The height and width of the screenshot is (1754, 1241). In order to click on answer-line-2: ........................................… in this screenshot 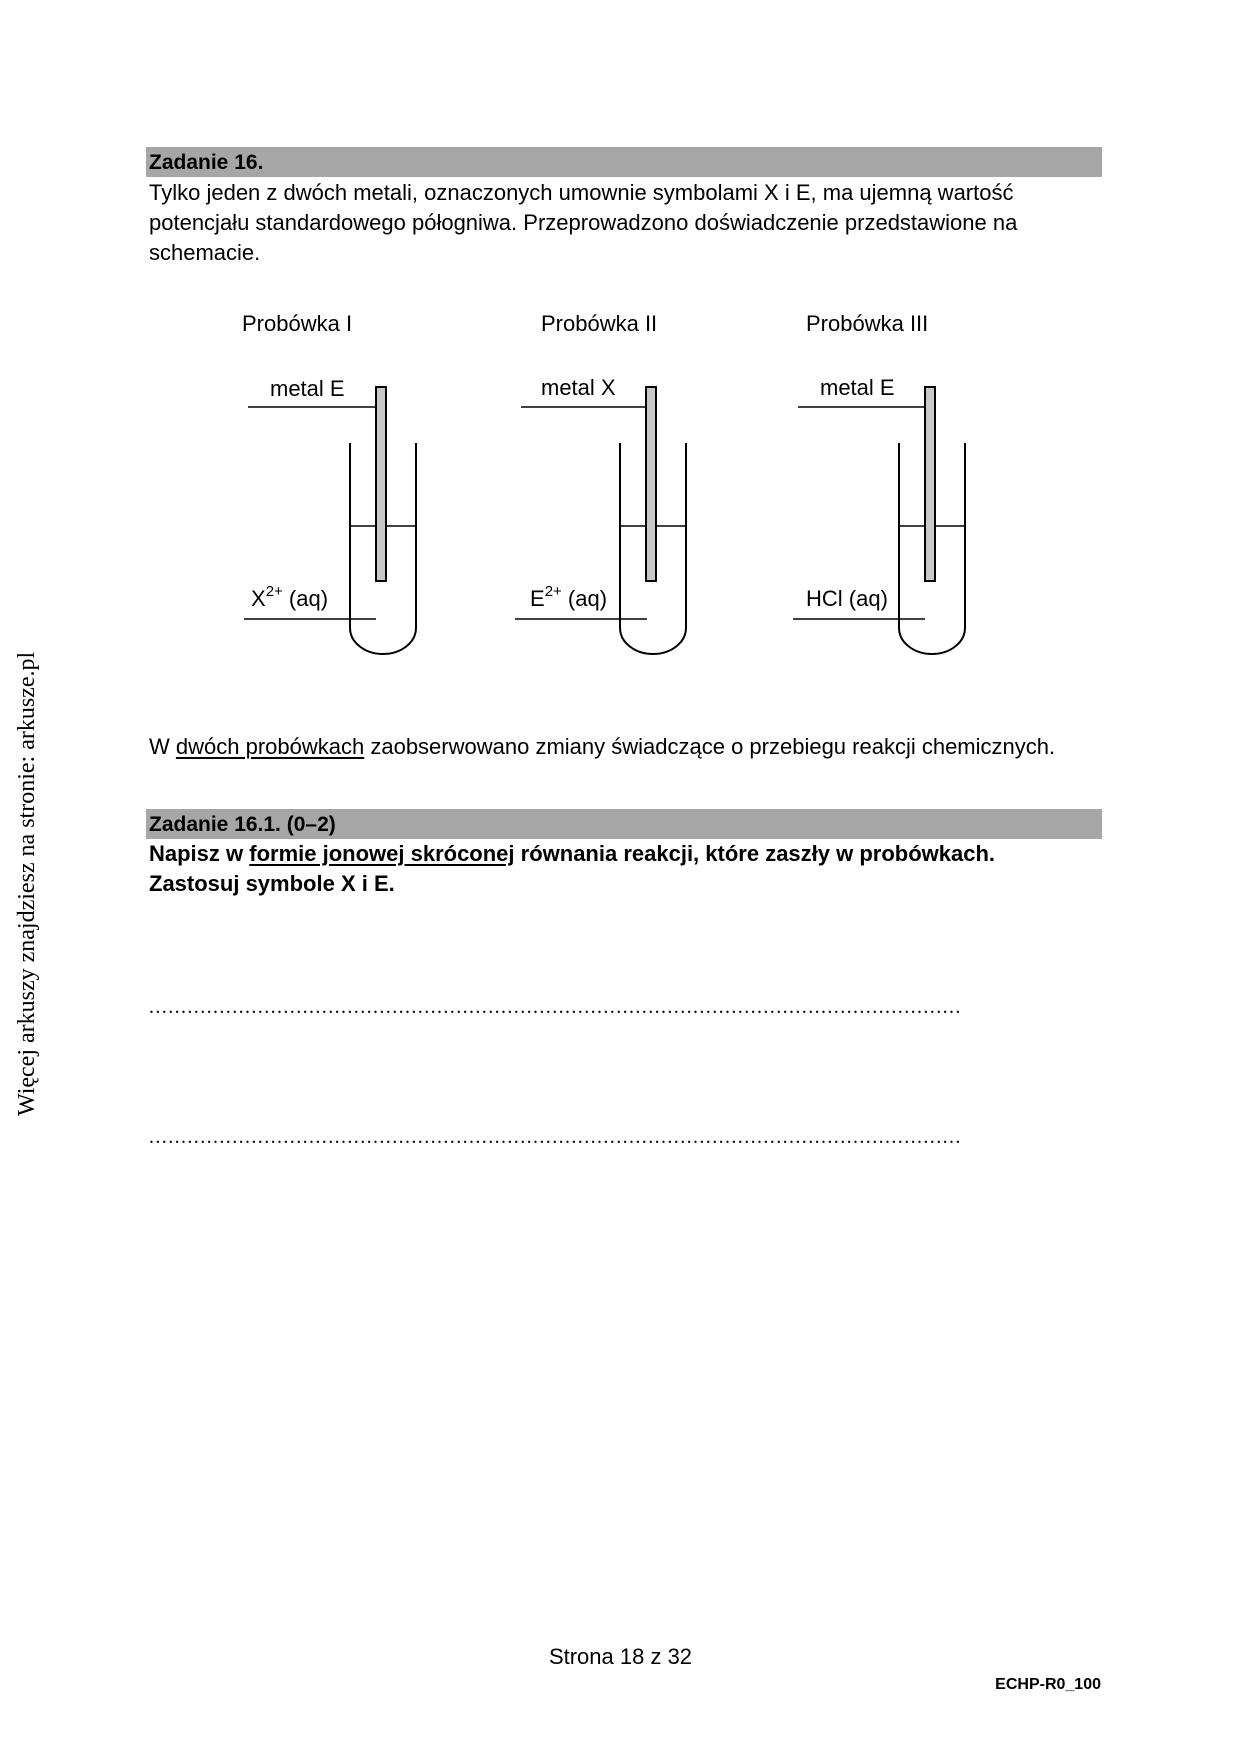, I will do `click(555, 1137)`.